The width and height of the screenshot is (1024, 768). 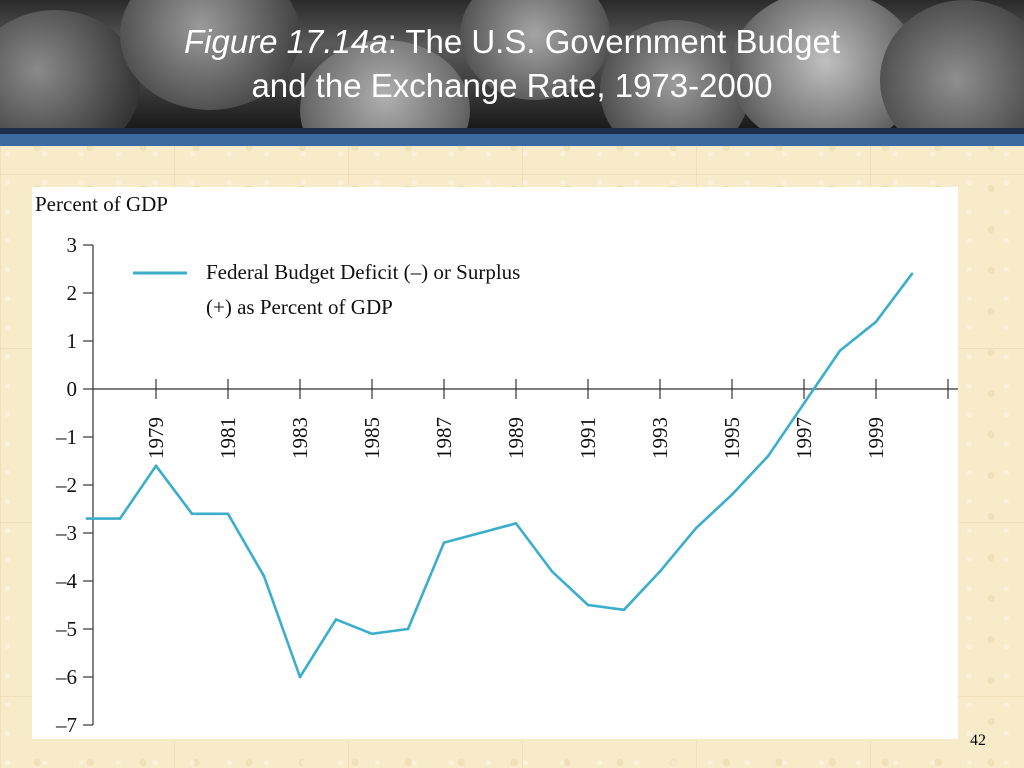 I want to click on y-tick-label: 2, so click(x=72, y=293).